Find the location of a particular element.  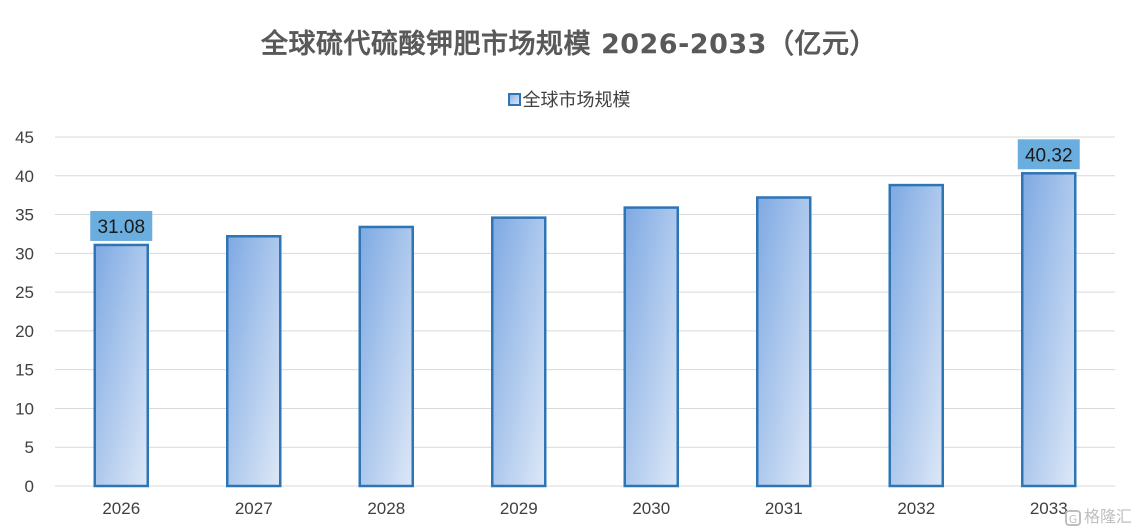

y-tick-label: 0 is located at coordinates (29, 486).